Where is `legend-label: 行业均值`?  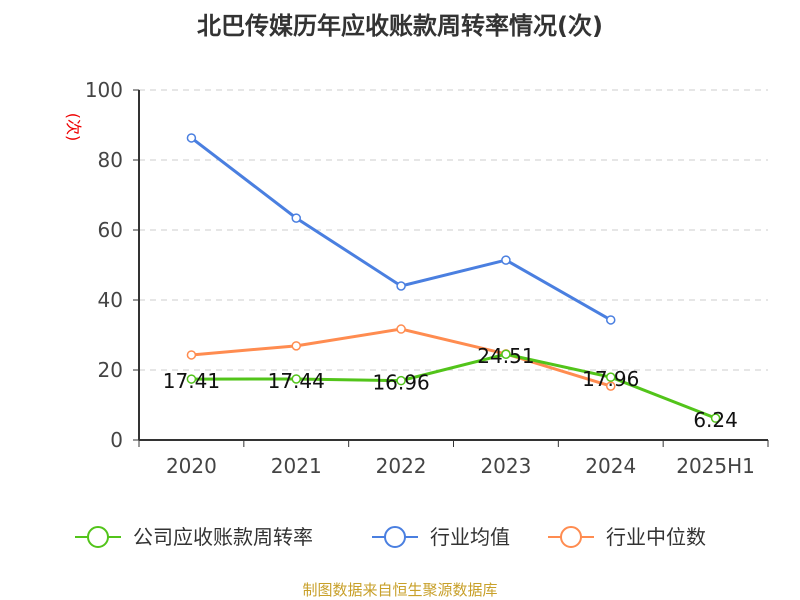 legend-label: 行业均值 is located at coordinates (470, 537).